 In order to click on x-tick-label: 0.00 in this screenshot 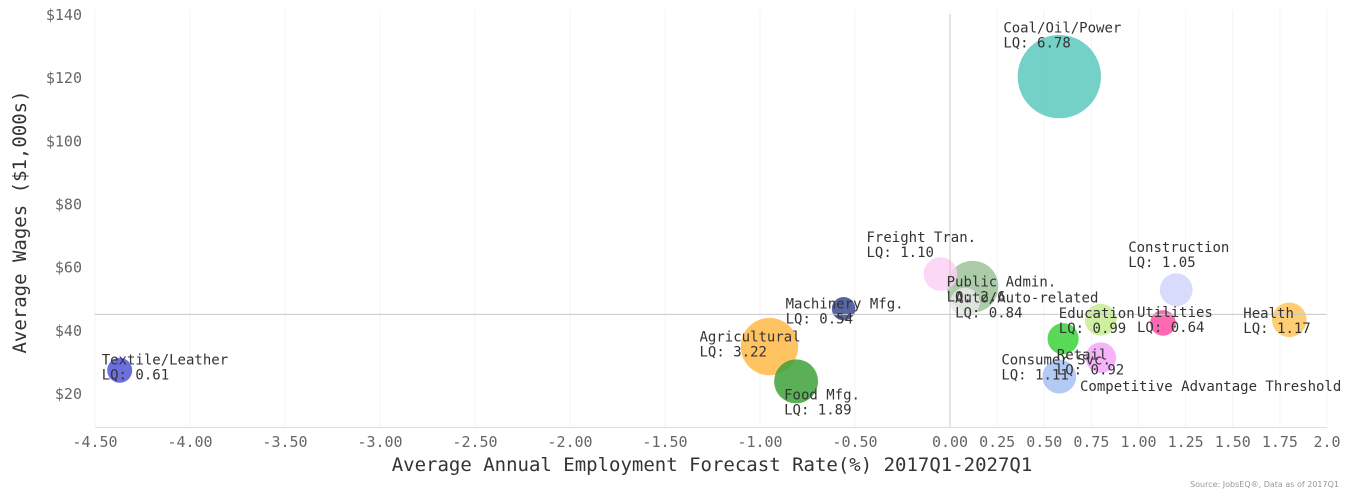, I will do `click(950, 442)`.